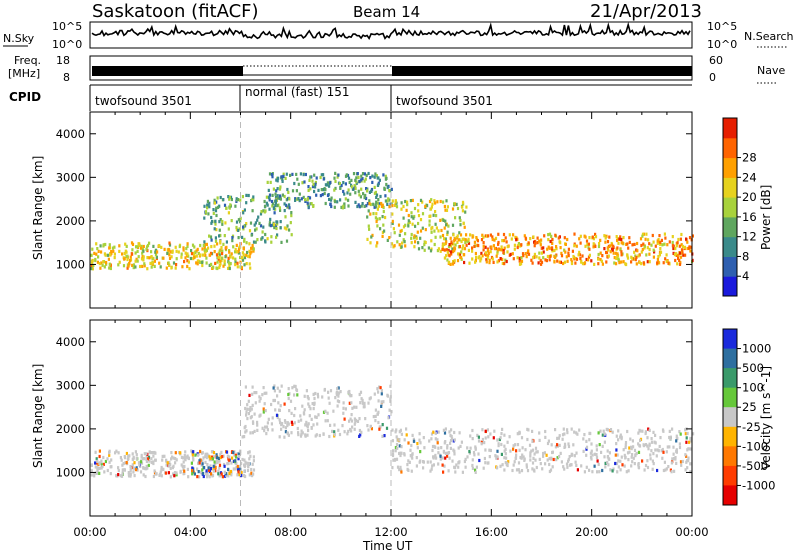 The width and height of the screenshot is (800, 554). I want to click on power-colorbar-swatches, so click(730, 207).